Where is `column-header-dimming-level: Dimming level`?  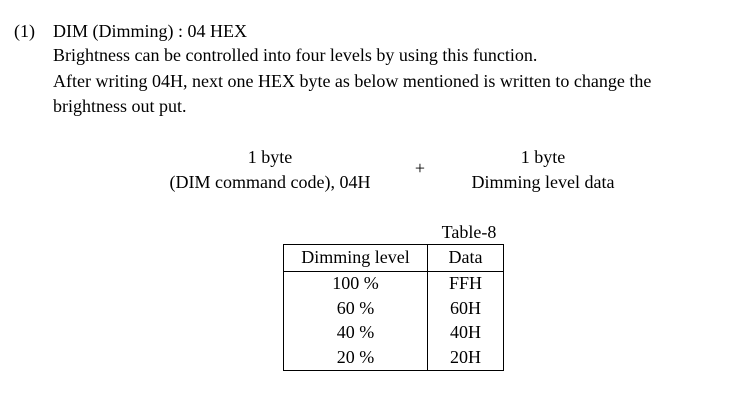 column-header-dimming-level: Dimming level is located at coordinates (355, 258).